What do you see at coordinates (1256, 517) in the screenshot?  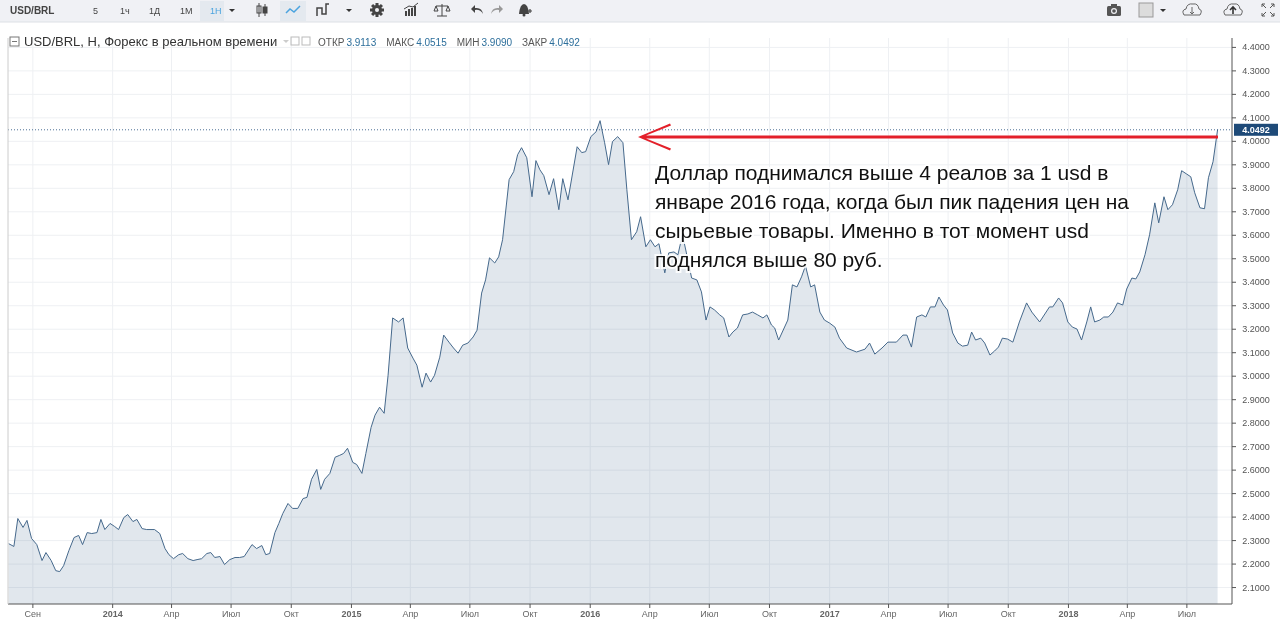 I see `y-tick-label: 2.4000` at bounding box center [1256, 517].